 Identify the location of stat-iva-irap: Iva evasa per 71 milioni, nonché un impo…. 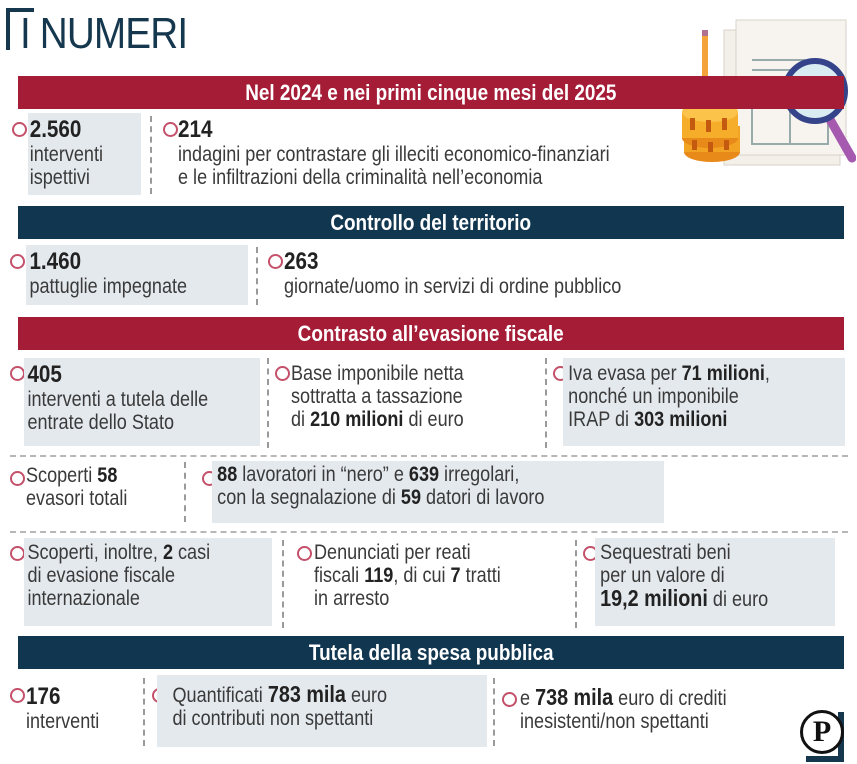
(704, 402).